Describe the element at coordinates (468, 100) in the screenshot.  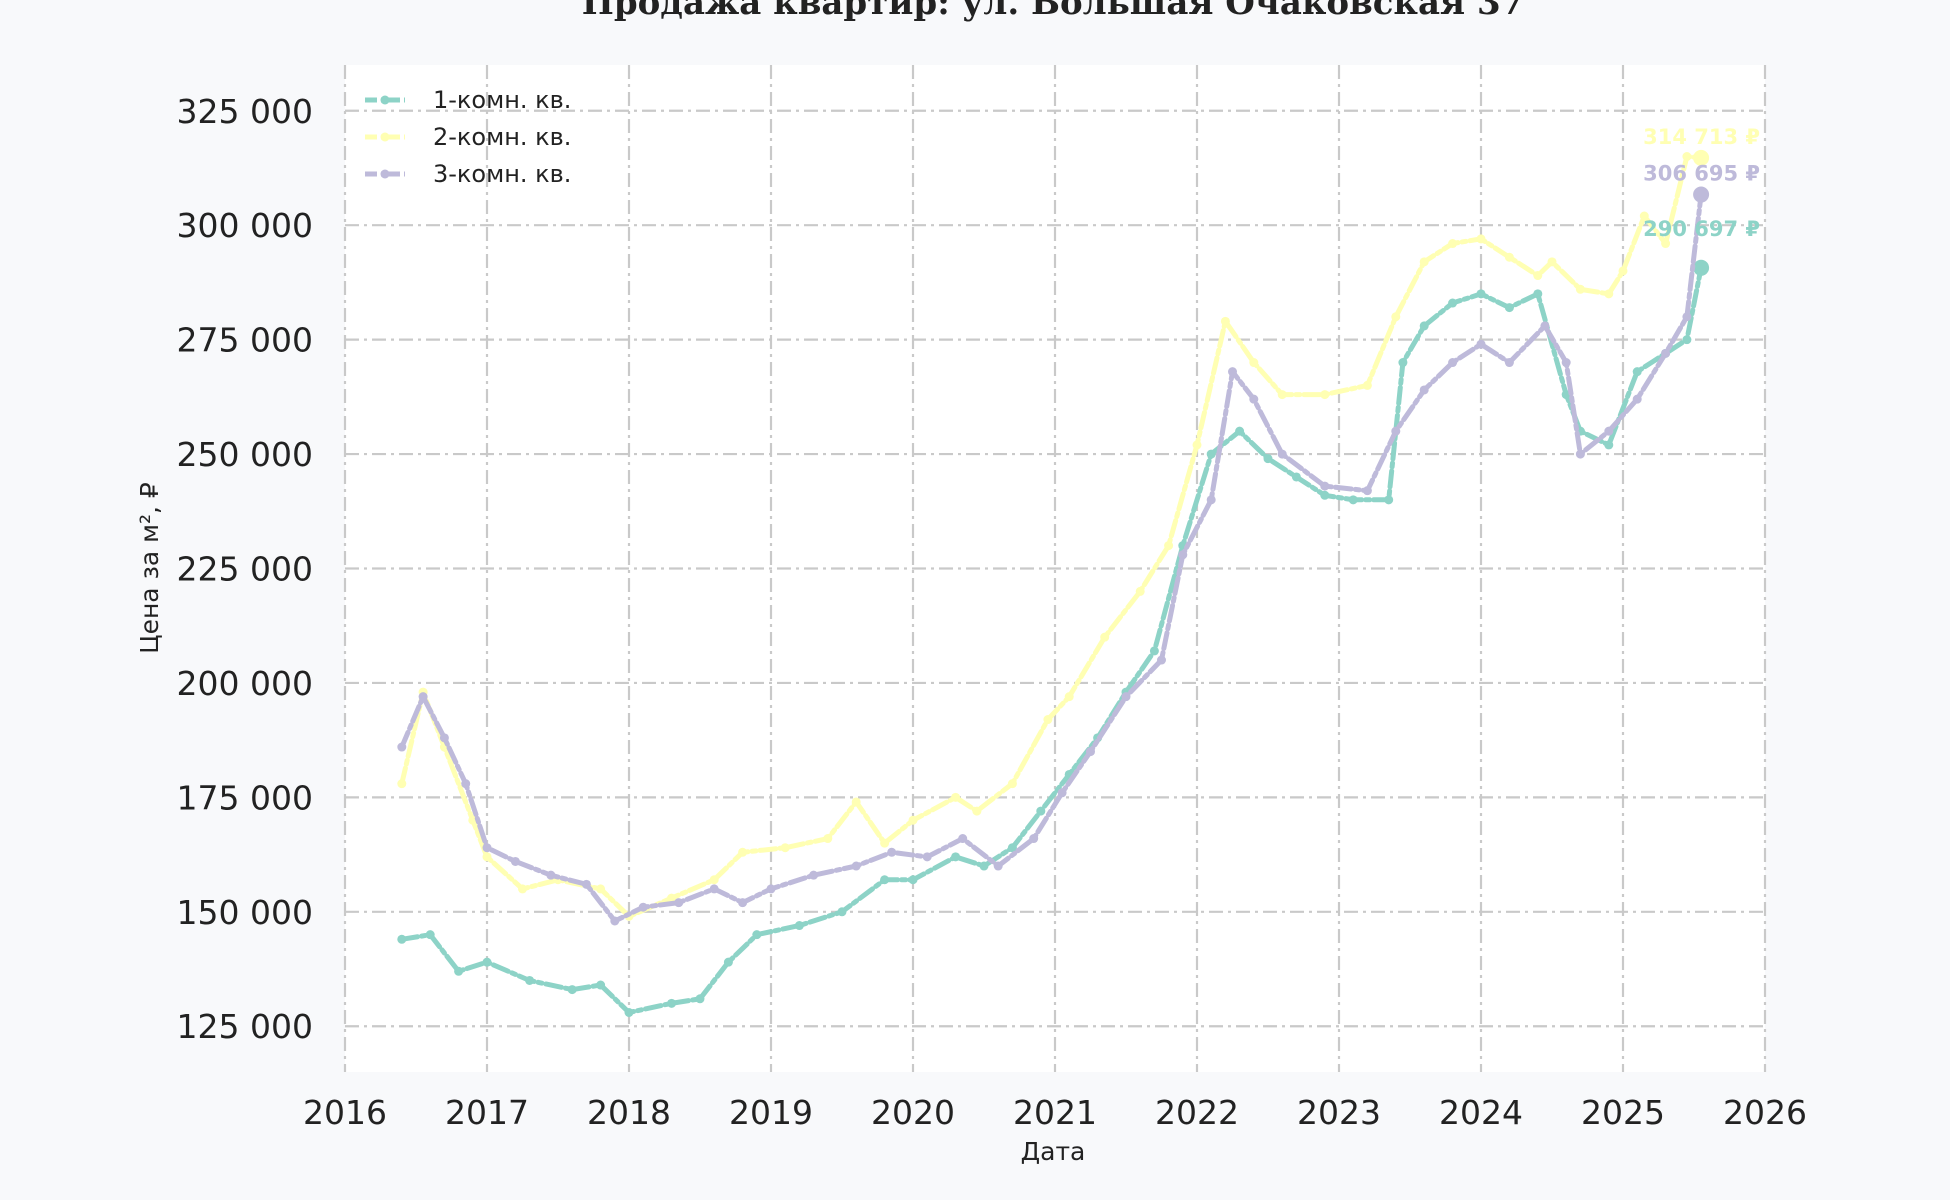
I see `legend-item-1: 1-комн. кв.` at that location.